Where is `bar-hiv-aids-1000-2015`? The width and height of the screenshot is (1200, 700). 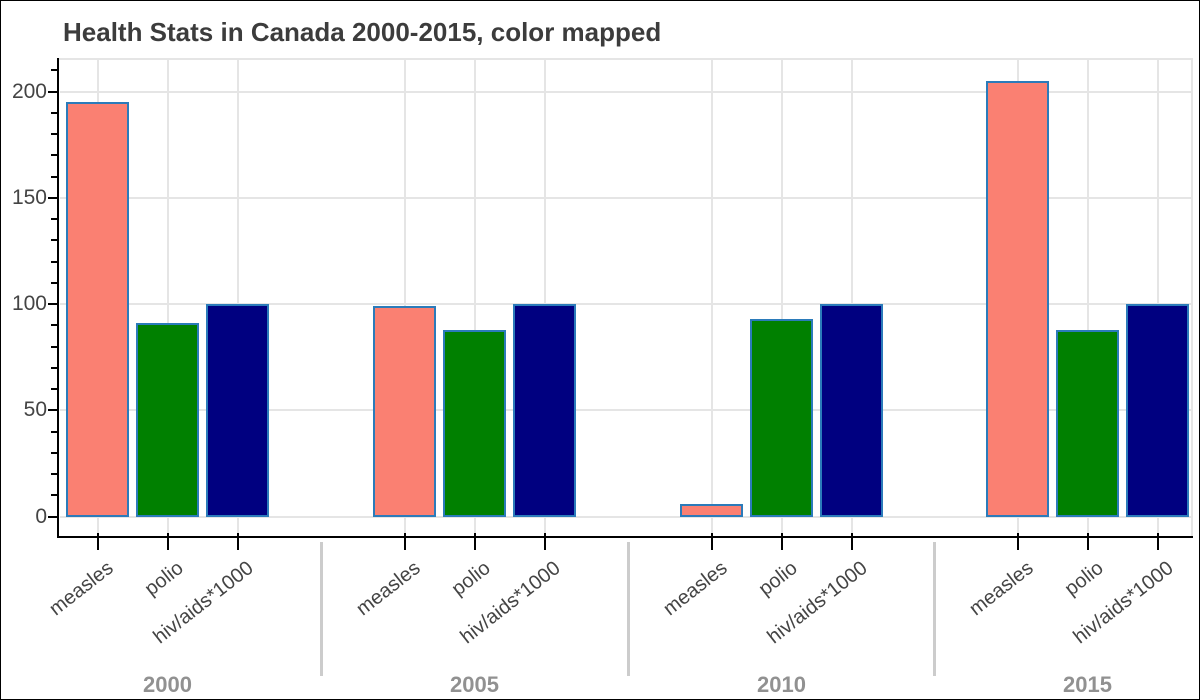
bar-hiv-aids-1000-2015 is located at coordinates (1157, 410).